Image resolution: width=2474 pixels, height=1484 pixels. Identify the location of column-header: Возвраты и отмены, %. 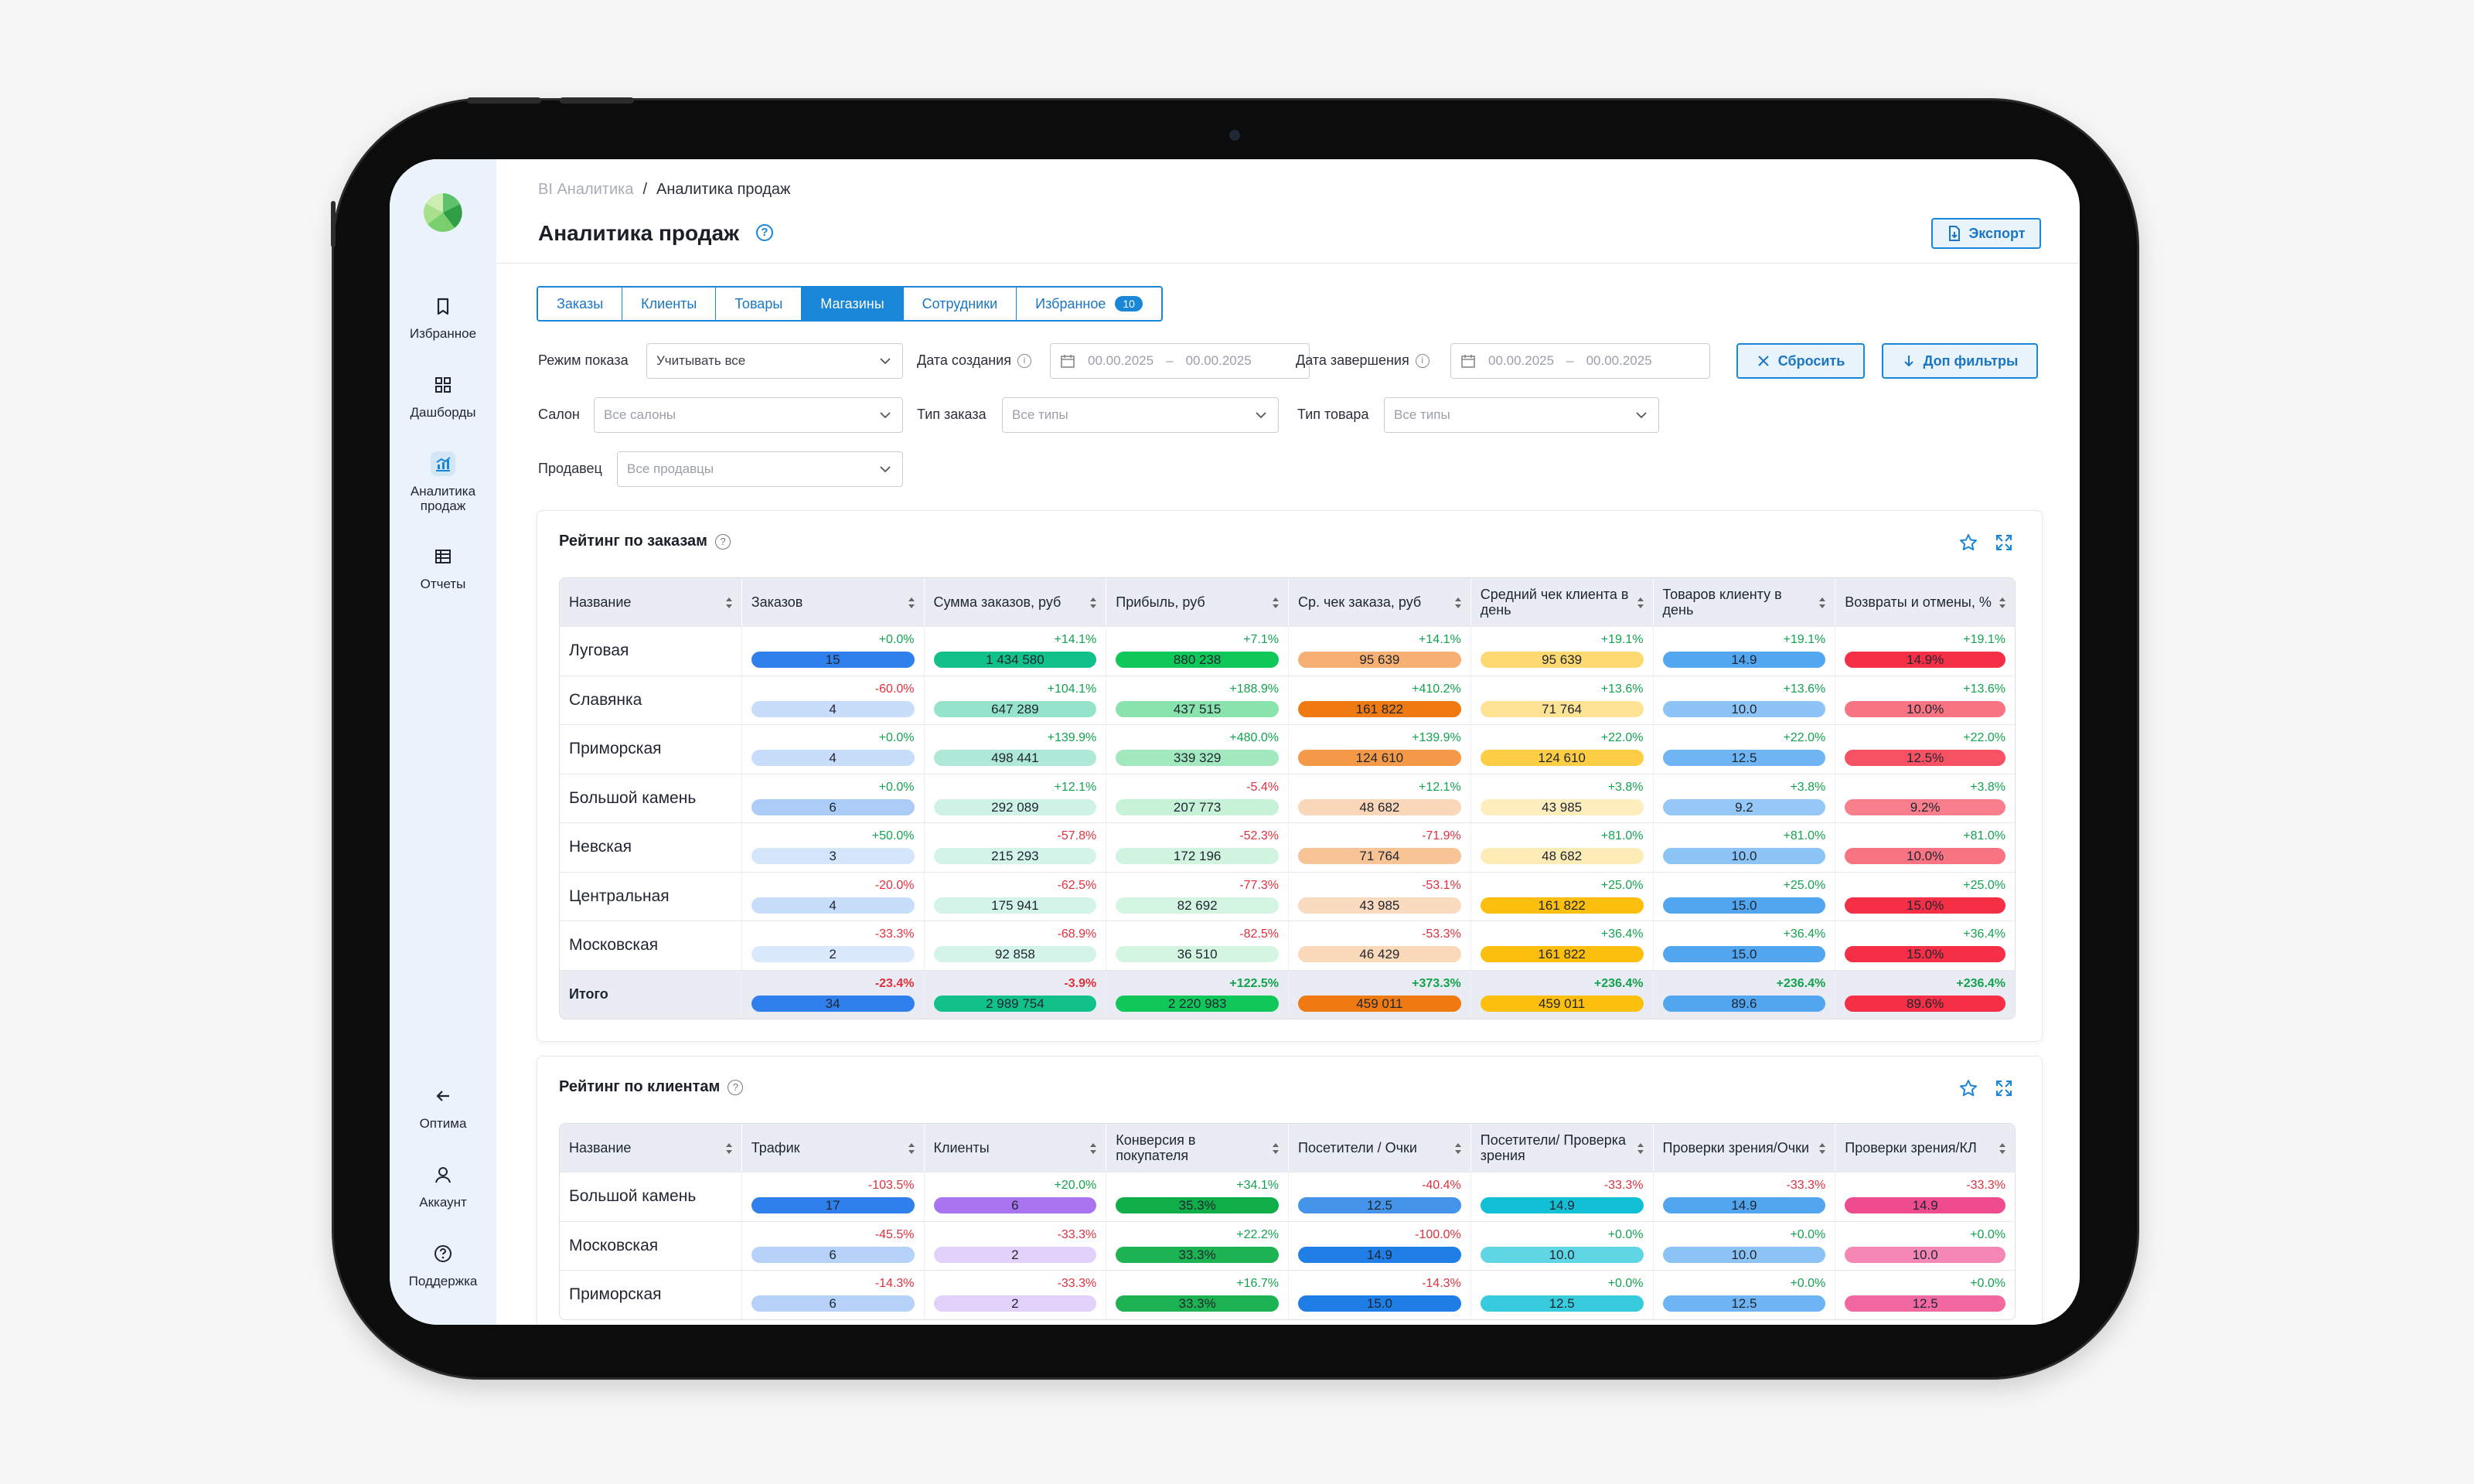
(1925, 602).